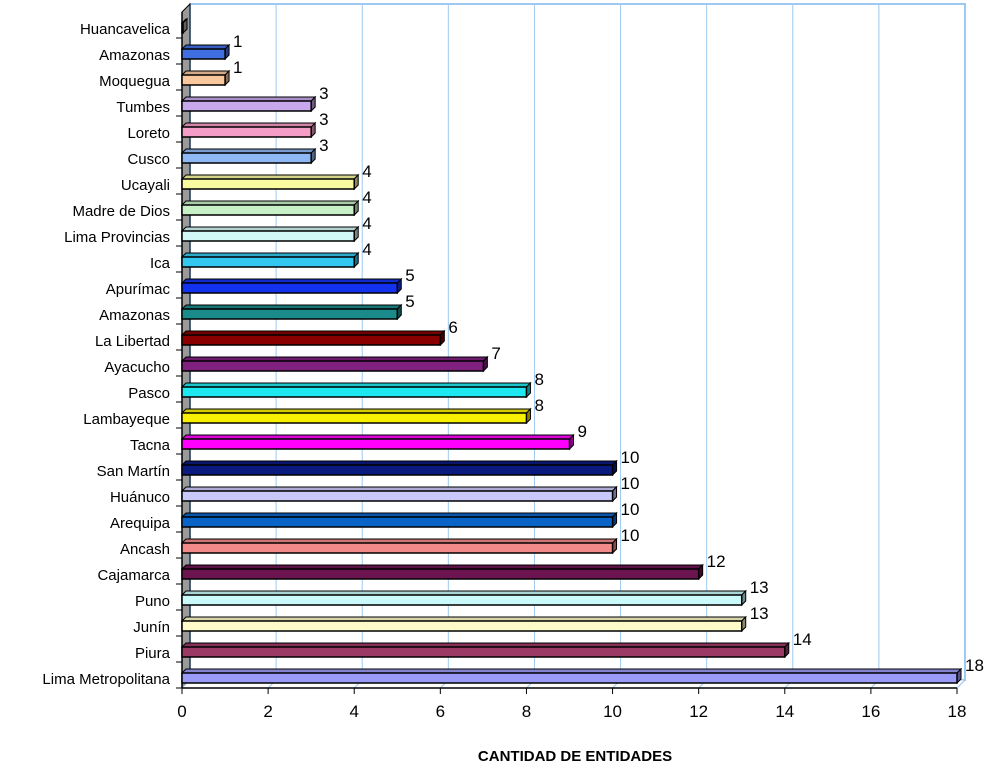 The height and width of the screenshot is (770, 998). What do you see at coordinates (149, 393) in the screenshot?
I see `category-label: Pasco` at bounding box center [149, 393].